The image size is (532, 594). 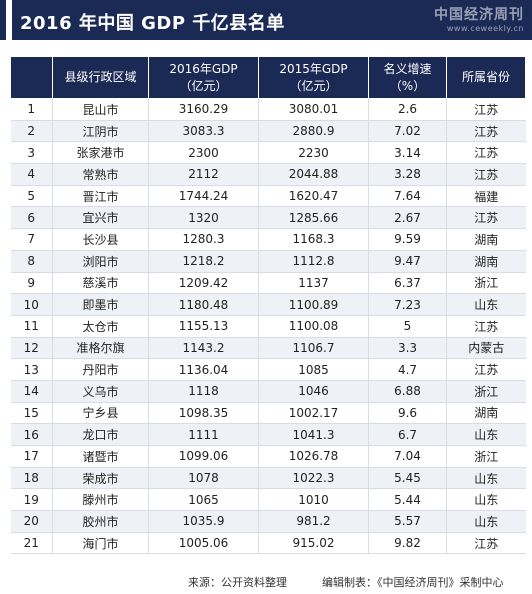 What do you see at coordinates (407, 521) in the screenshot?
I see `cell-growth: 5.57` at bounding box center [407, 521].